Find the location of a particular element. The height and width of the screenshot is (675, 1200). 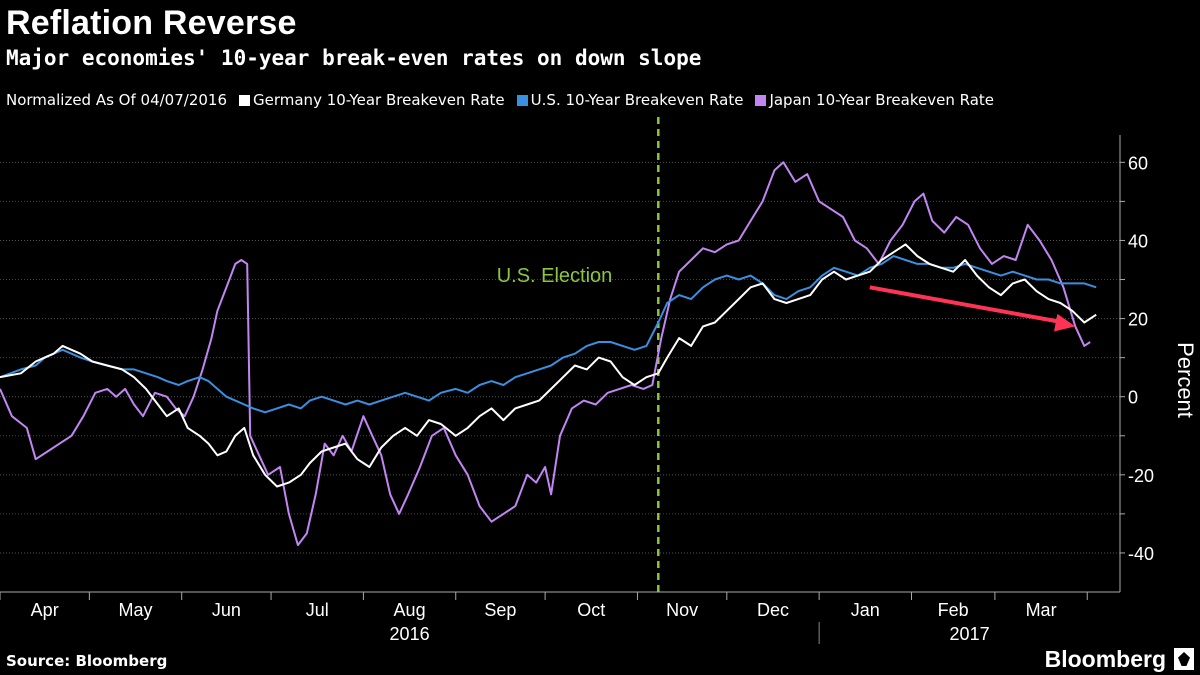

trend-arrow-head is located at coordinates (1064, 322).